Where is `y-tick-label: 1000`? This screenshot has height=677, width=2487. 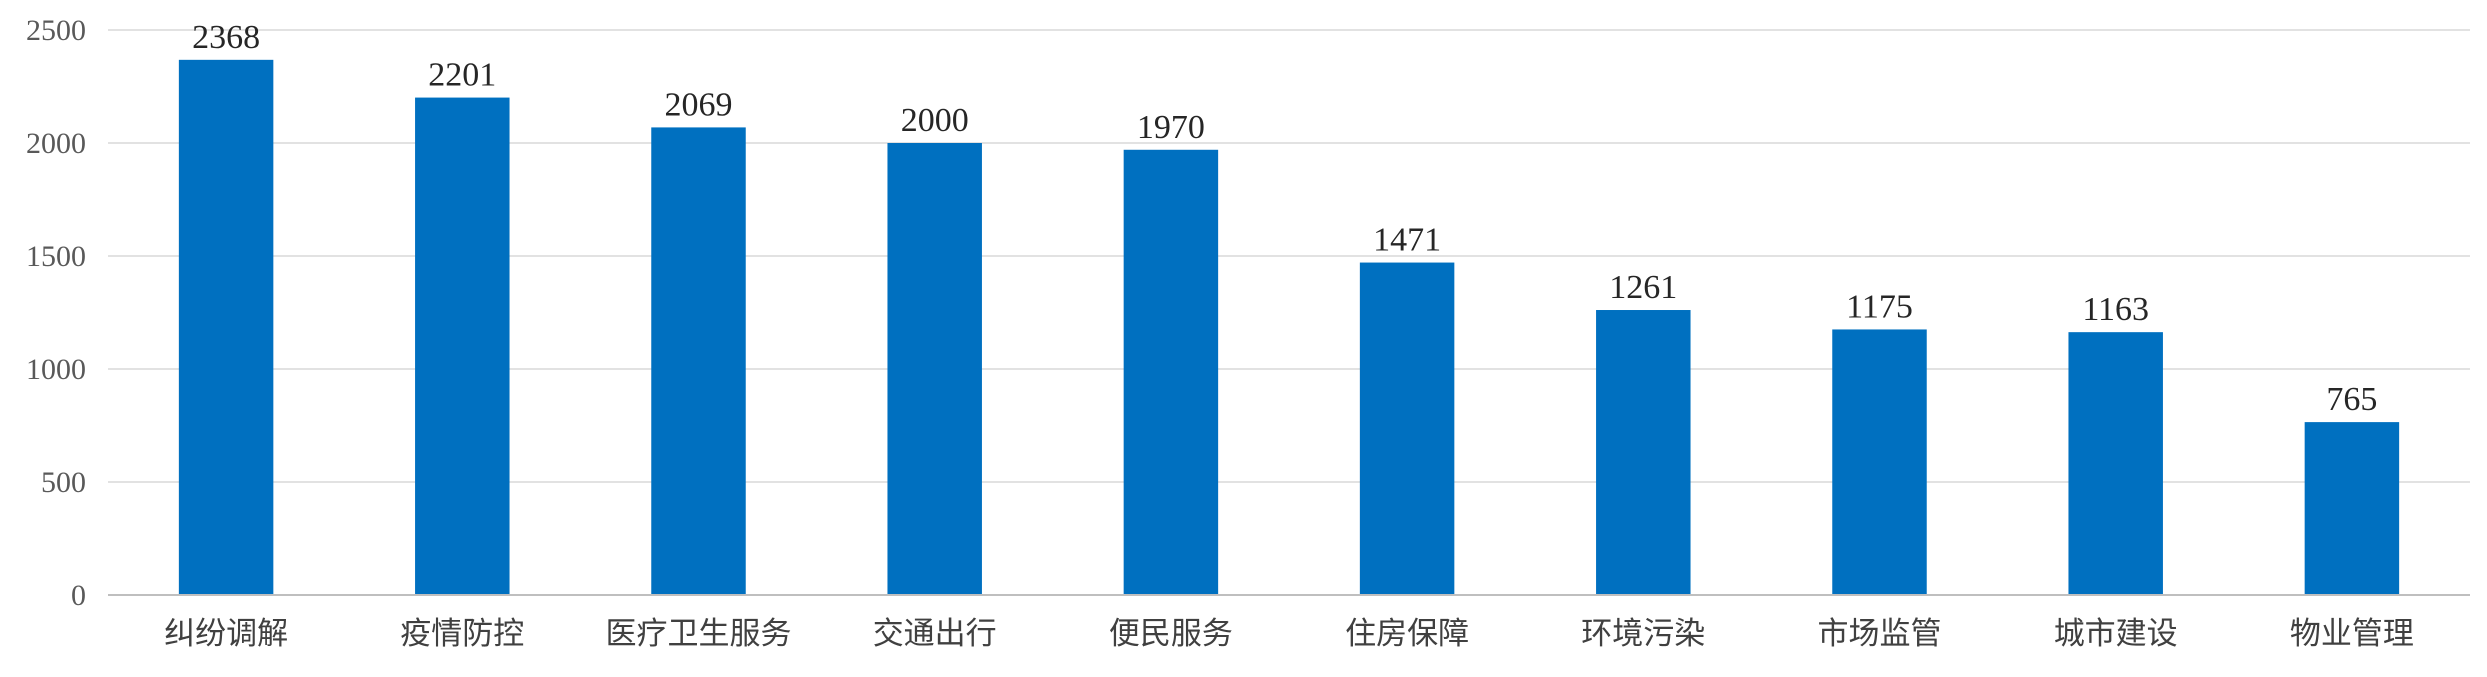 y-tick-label: 1000 is located at coordinates (56, 369).